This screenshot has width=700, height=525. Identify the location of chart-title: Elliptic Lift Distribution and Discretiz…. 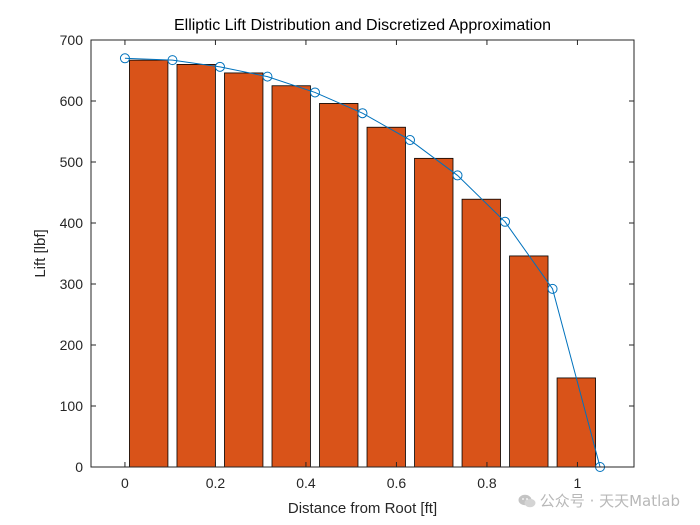
(362, 25).